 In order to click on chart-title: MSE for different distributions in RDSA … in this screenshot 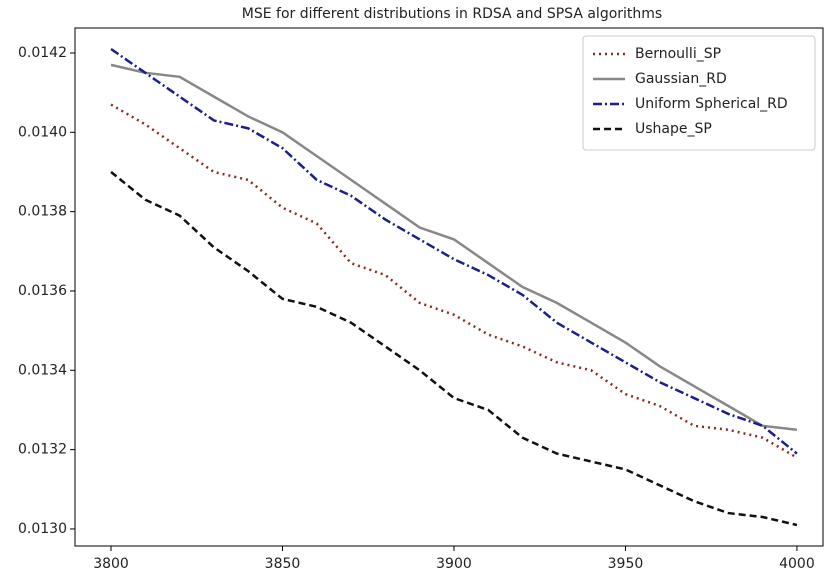, I will do `click(452, 14)`.